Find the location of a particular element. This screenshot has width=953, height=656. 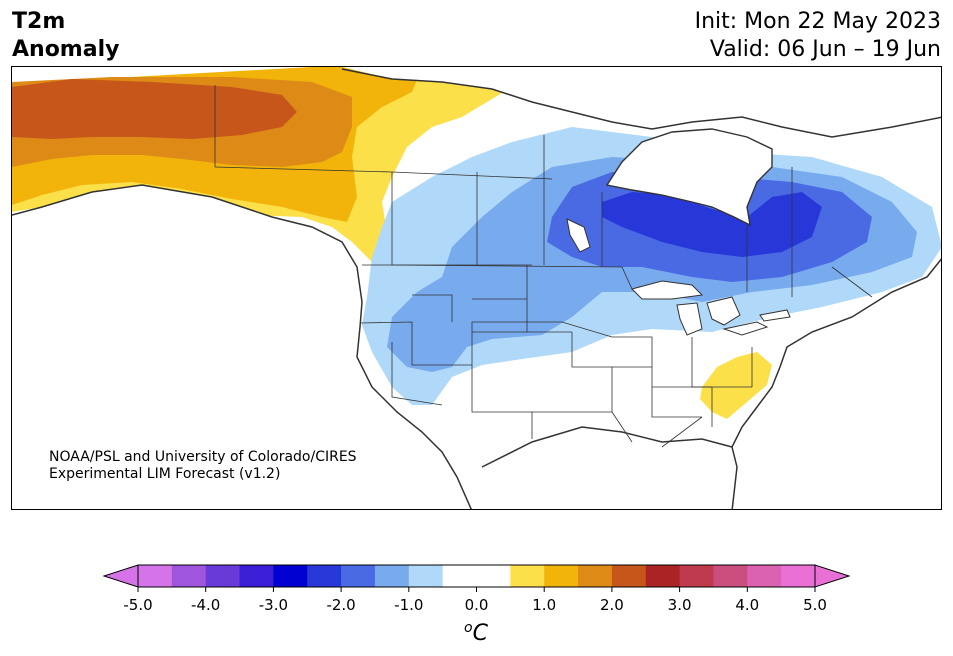

anomaly-label: Anomaly is located at coordinates (66, 49).